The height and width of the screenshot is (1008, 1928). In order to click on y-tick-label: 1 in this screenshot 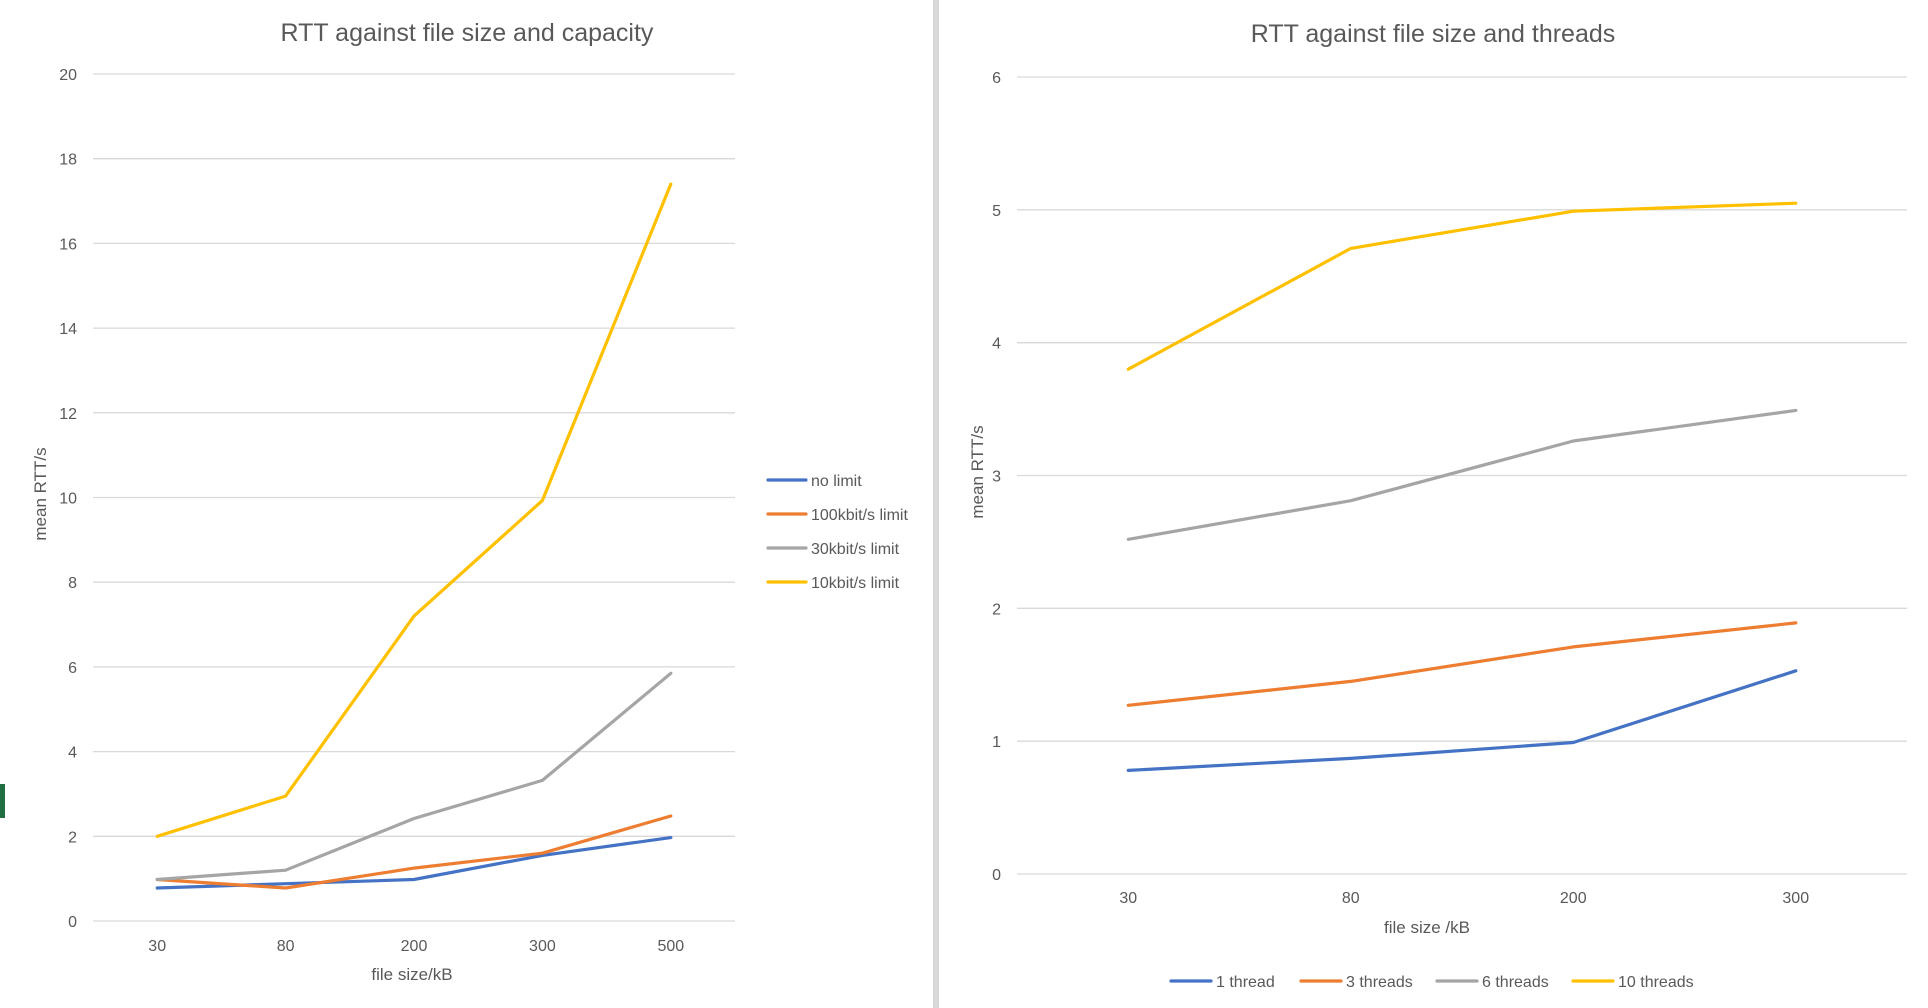, I will do `click(996, 742)`.